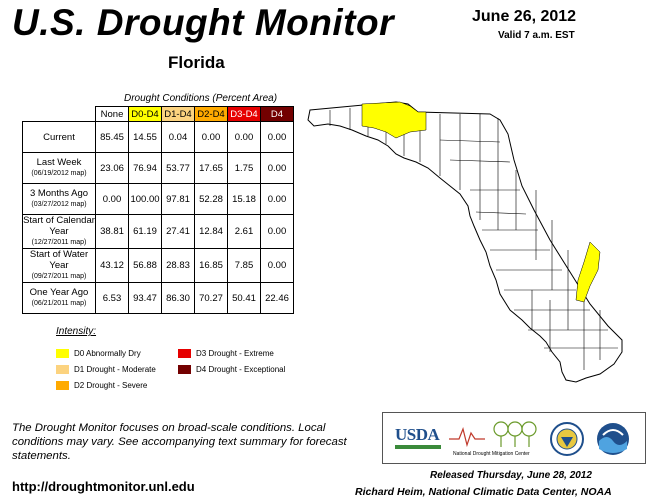  I want to click on d0-panhandle-area, so click(394, 120).